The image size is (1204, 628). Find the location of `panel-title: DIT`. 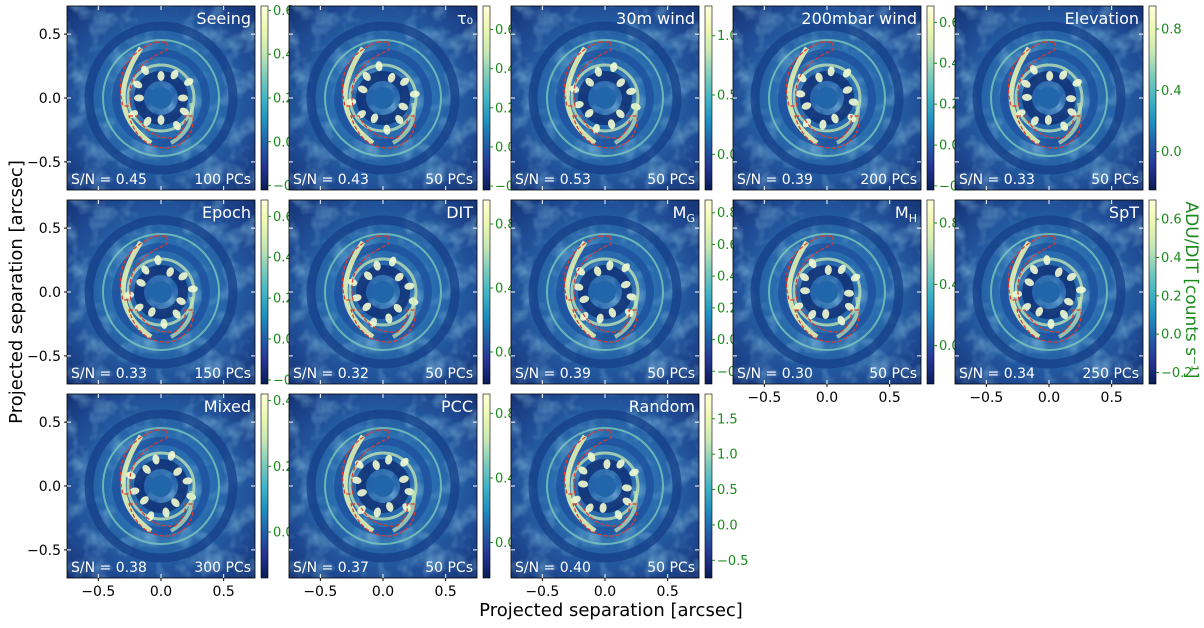

panel-title: DIT is located at coordinates (459, 212).